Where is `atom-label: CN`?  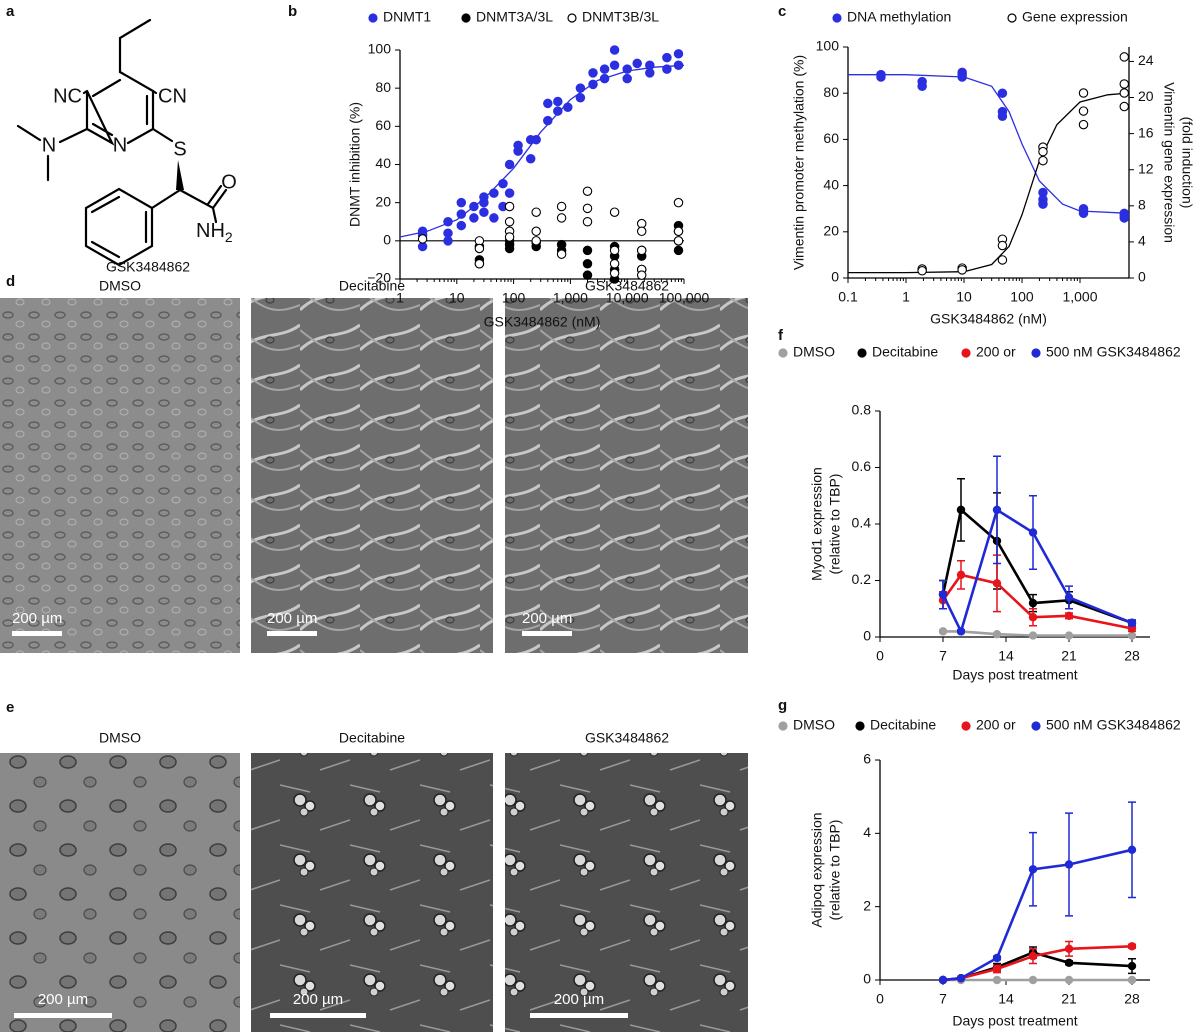
atom-label: CN is located at coordinates (172, 96).